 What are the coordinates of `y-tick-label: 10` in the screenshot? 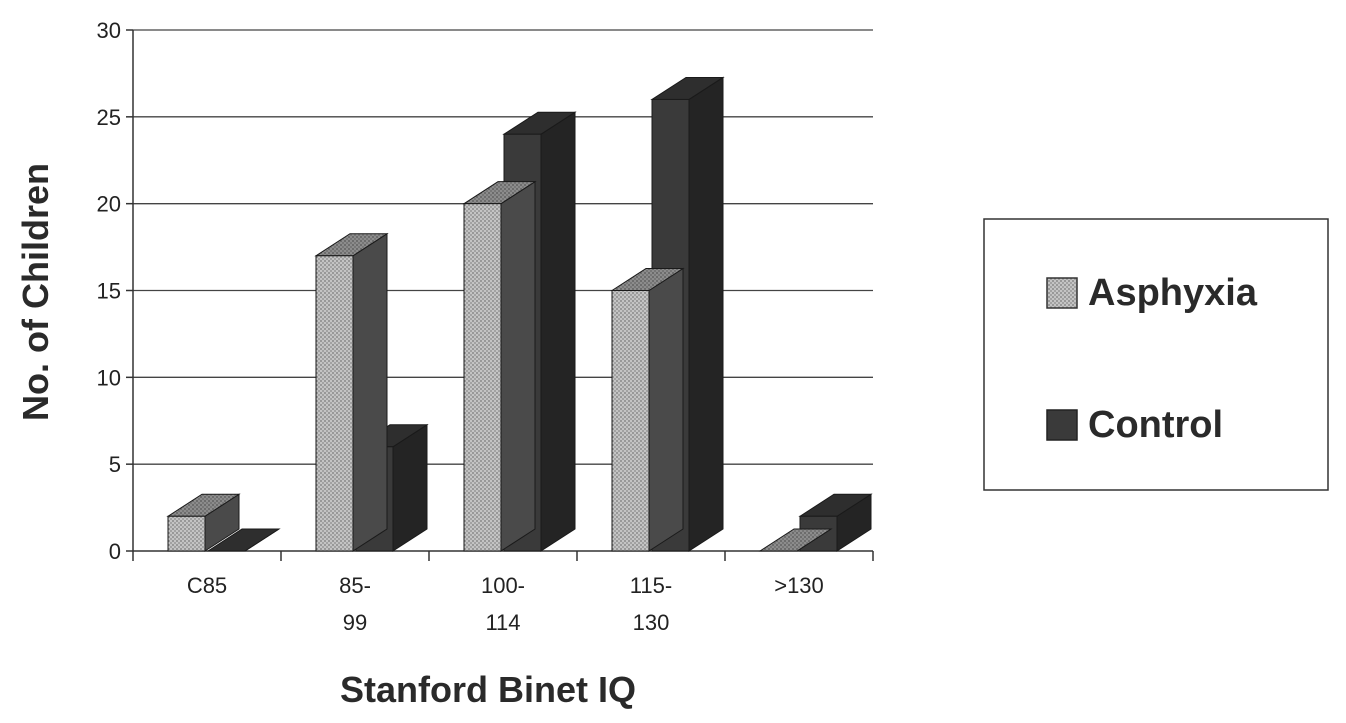 It's located at (109, 377).